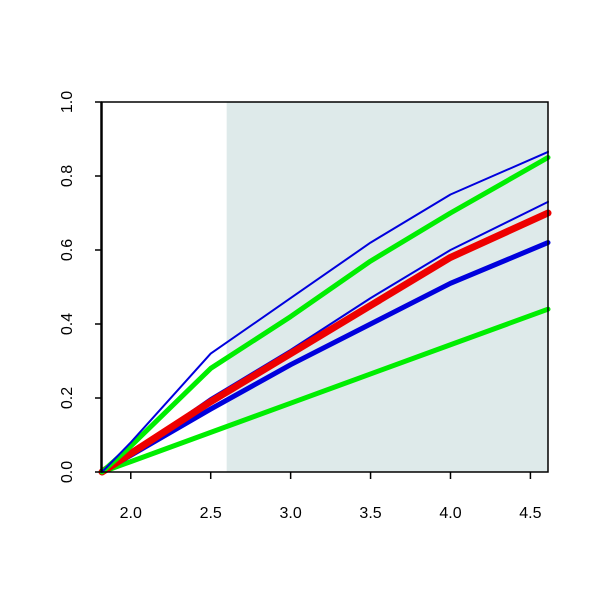 This screenshot has height=600, width=600. I want to click on y-tick-label: 0.8, so click(67, 176).